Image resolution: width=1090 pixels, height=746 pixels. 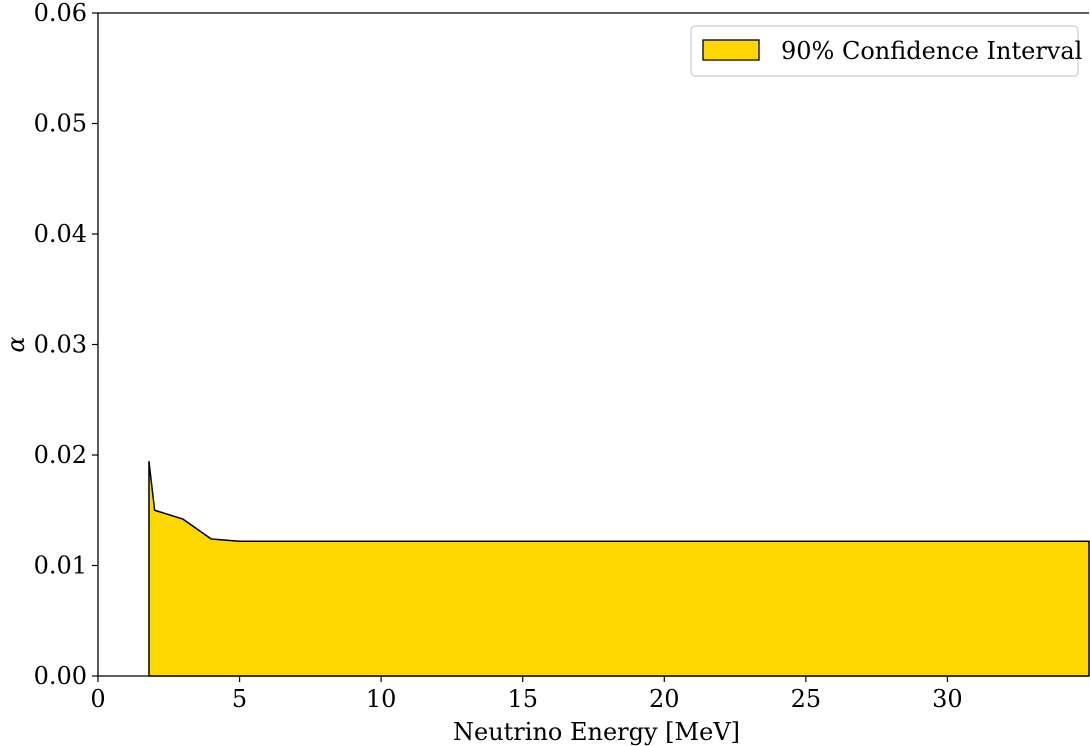 I want to click on y-tick-label: 0.06, so click(x=60, y=13).